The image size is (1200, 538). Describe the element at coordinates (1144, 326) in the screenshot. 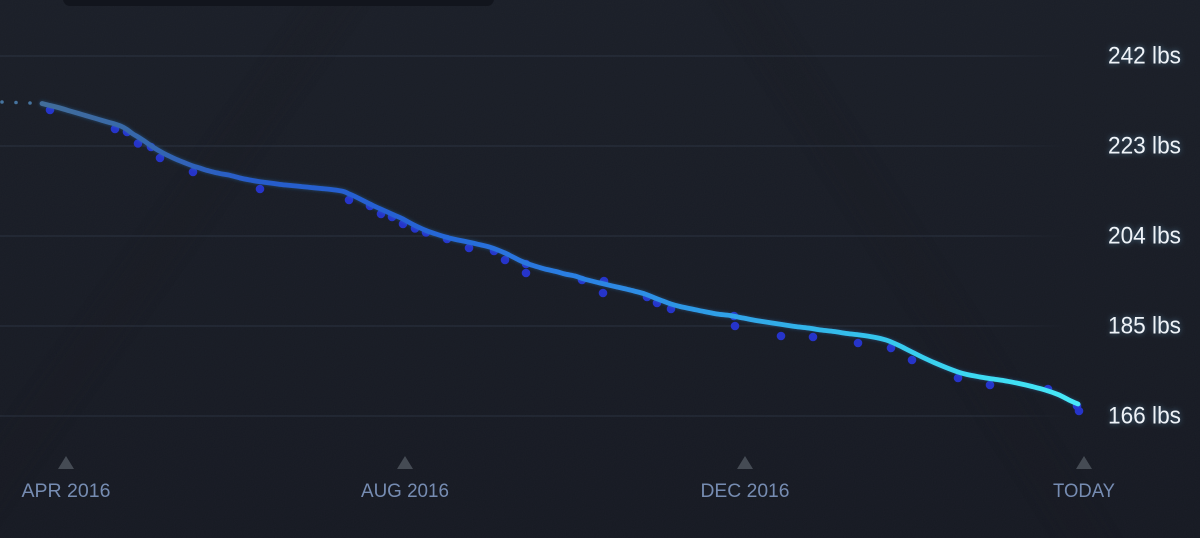

I see `svg-text: 185 lbs` at that location.